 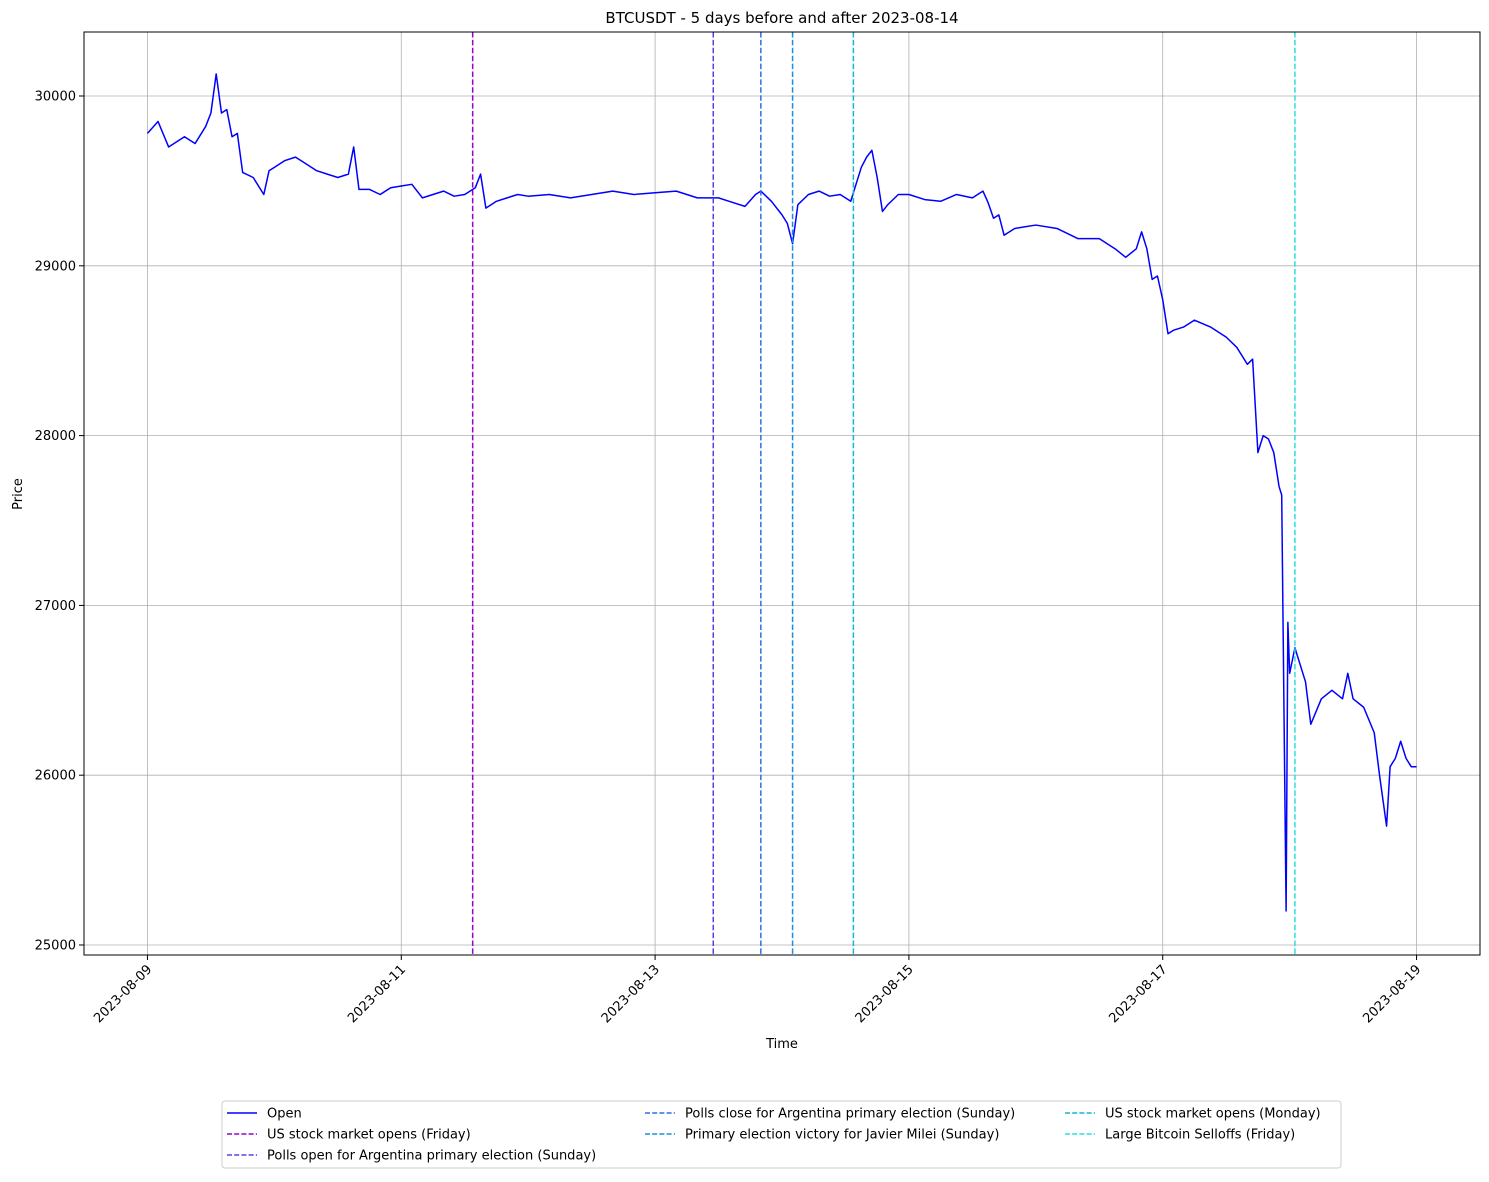 I want to click on y-tick-label: 30000, so click(x=55, y=97).